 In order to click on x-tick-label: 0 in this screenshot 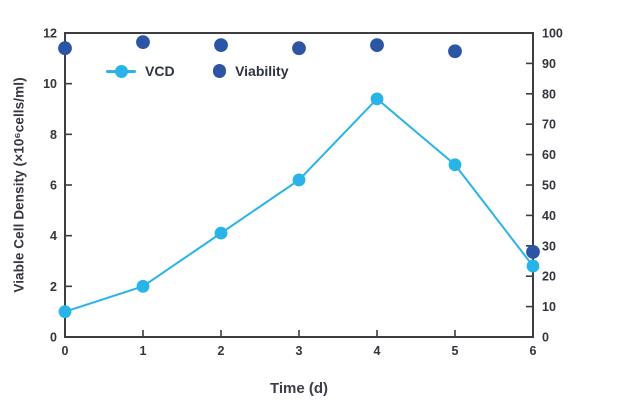, I will do `click(65, 351)`.